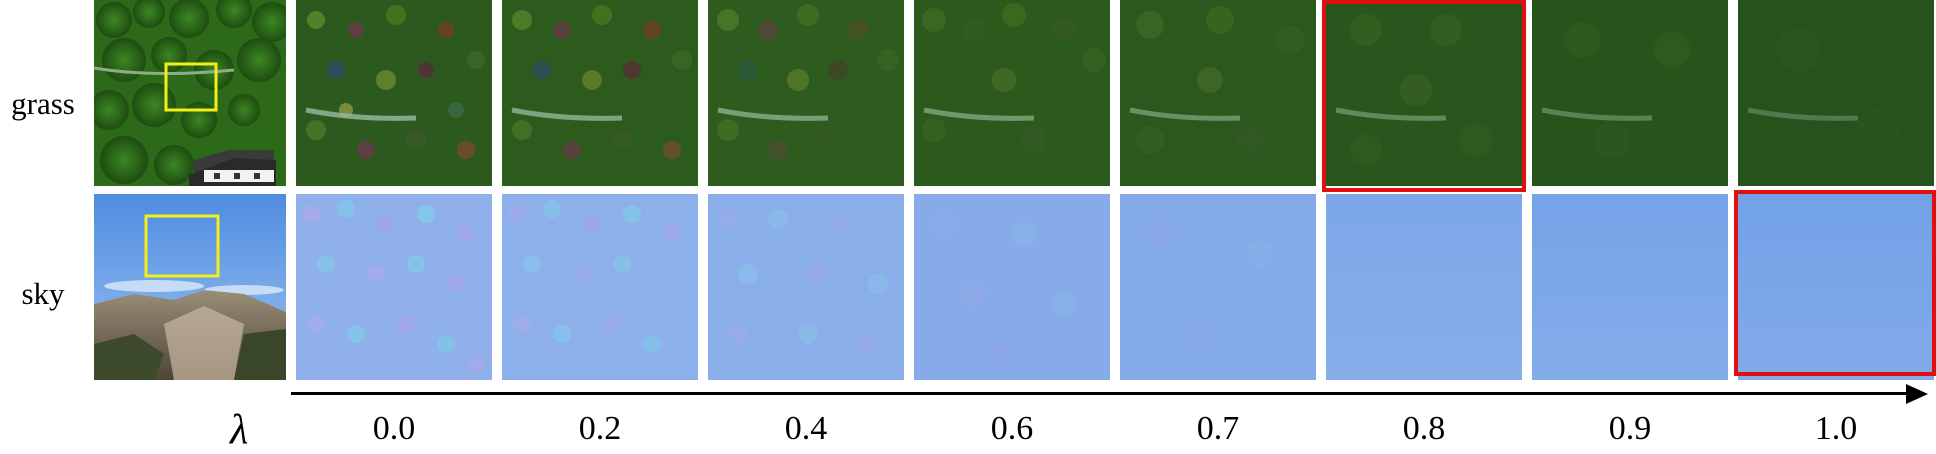  What do you see at coordinates (1836, 287) in the screenshot?
I see `sky-tile-lambda-1.0` at bounding box center [1836, 287].